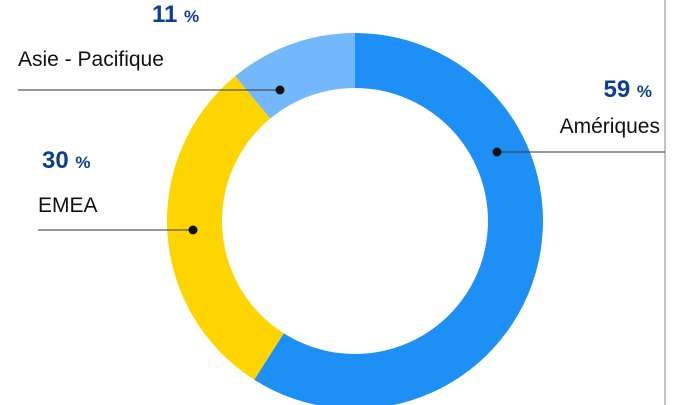  What do you see at coordinates (610, 126) in the screenshot?
I see `category-label: Amériques` at bounding box center [610, 126].